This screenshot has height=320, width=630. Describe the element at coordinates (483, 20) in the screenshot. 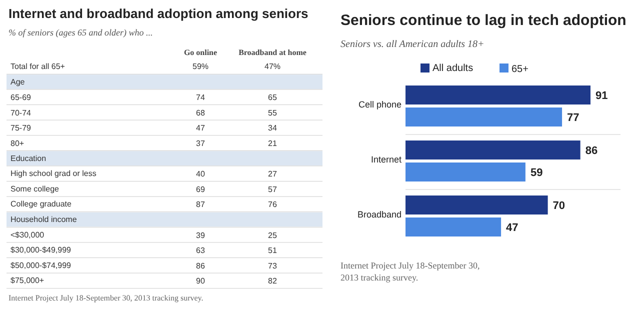

I see `chart-title: Seniors continue to lag in tech adoption` at that location.